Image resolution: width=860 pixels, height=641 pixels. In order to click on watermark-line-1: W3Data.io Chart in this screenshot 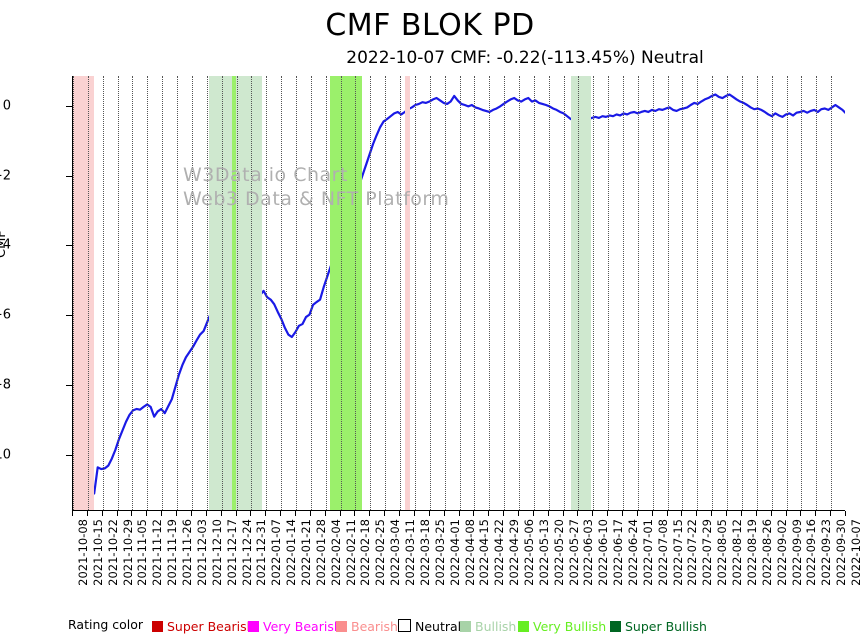, I will do `click(265, 175)`.